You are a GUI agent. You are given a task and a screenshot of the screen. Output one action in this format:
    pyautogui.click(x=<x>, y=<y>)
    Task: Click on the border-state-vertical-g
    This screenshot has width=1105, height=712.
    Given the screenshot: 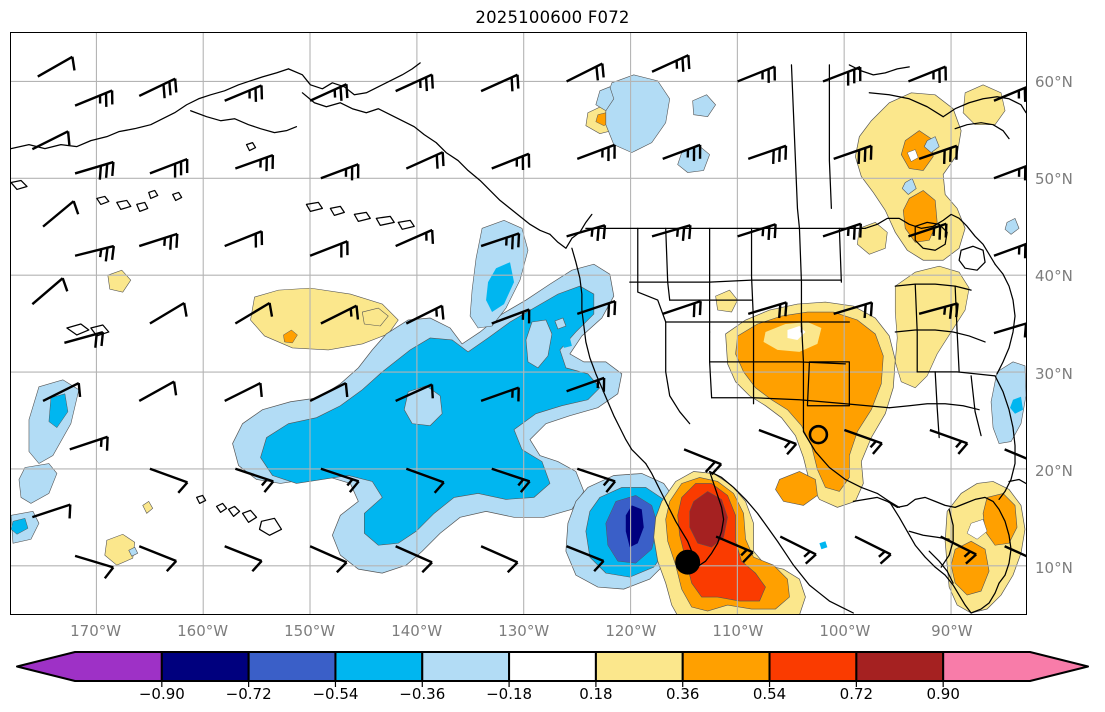 What is the action you would take?
    pyautogui.click(x=710, y=365)
    